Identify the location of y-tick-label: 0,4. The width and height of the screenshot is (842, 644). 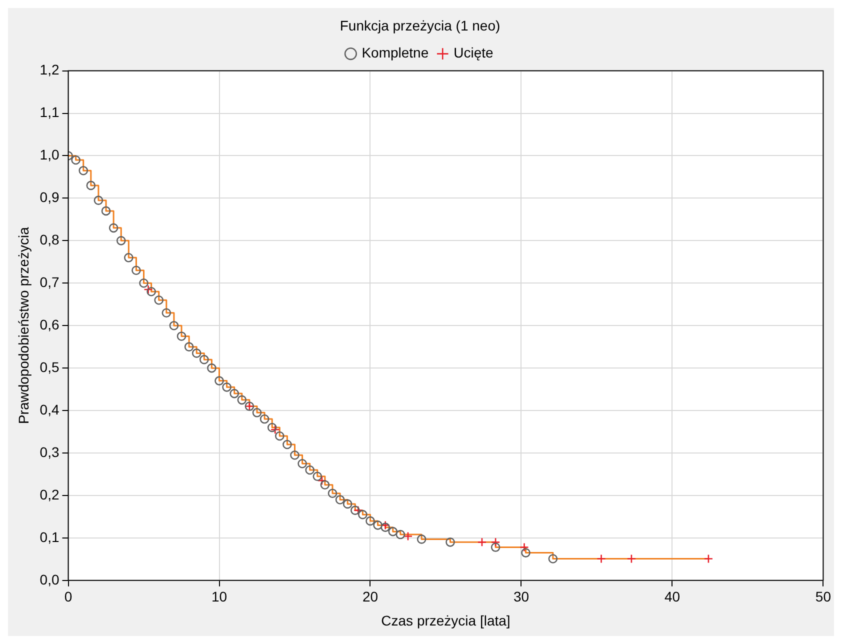
(50, 409).